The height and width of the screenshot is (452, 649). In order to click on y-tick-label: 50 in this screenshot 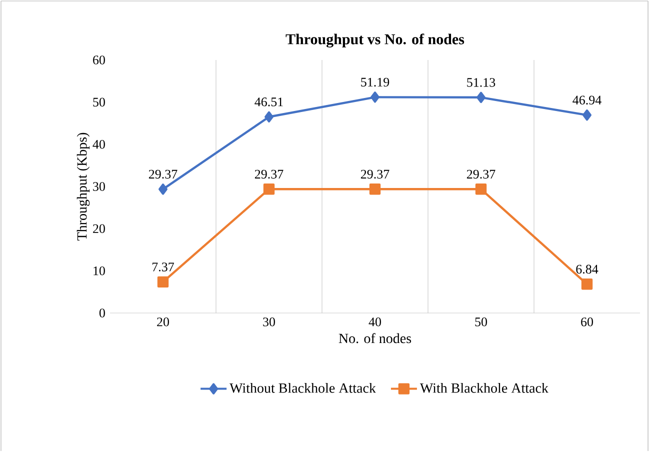, I will do `click(99, 102)`.